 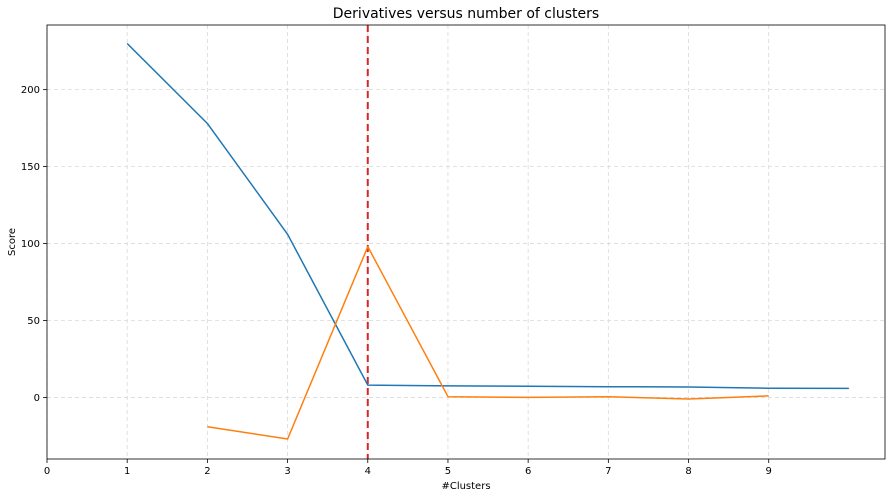 I want to click on x-tick-label: 2, so click(x=207, y=471).